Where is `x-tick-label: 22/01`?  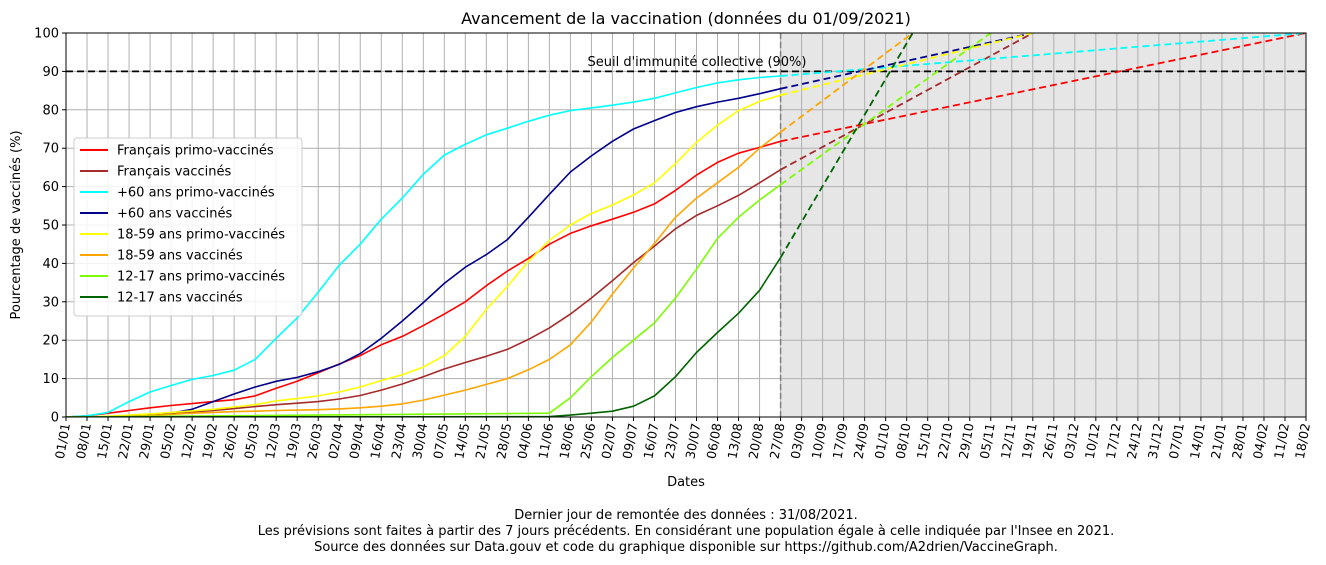
x-tick-label: 22/01 is located at coordinates (125, 441).